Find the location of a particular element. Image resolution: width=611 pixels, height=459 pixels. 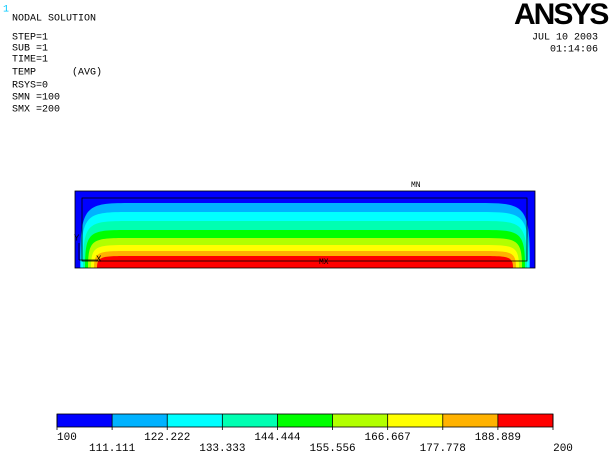

contour-band is located at coordinates (305, 262).